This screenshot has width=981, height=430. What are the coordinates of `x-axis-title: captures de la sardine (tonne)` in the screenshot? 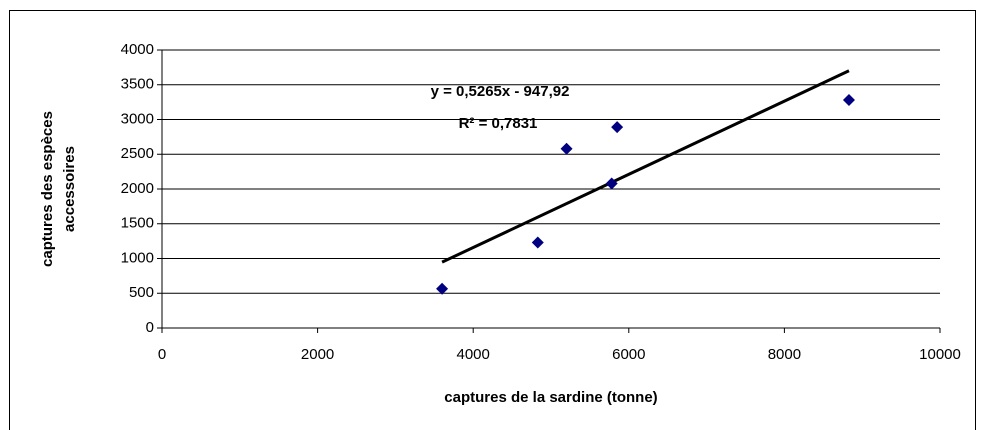 It's located at (550, 397).